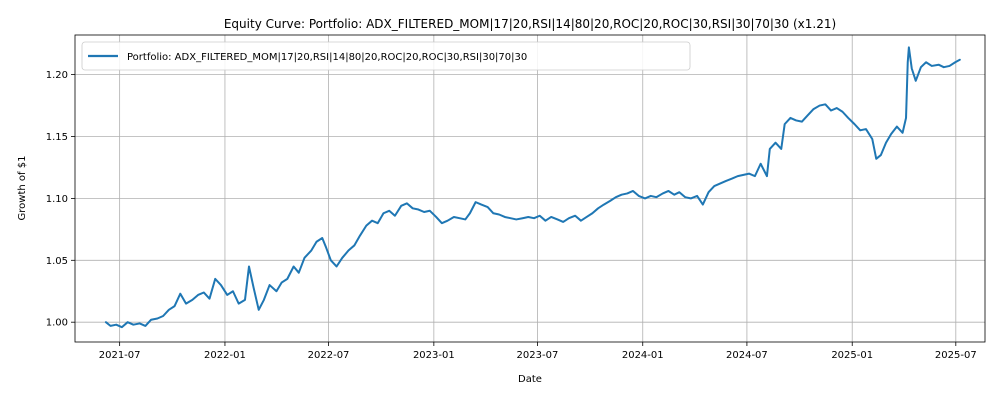 The width and height of the screenshot is (1000, 400). Describe the element at coordinates (434, 355) in the screenshot. I see `x-tick-label: 2023-01` at that location.